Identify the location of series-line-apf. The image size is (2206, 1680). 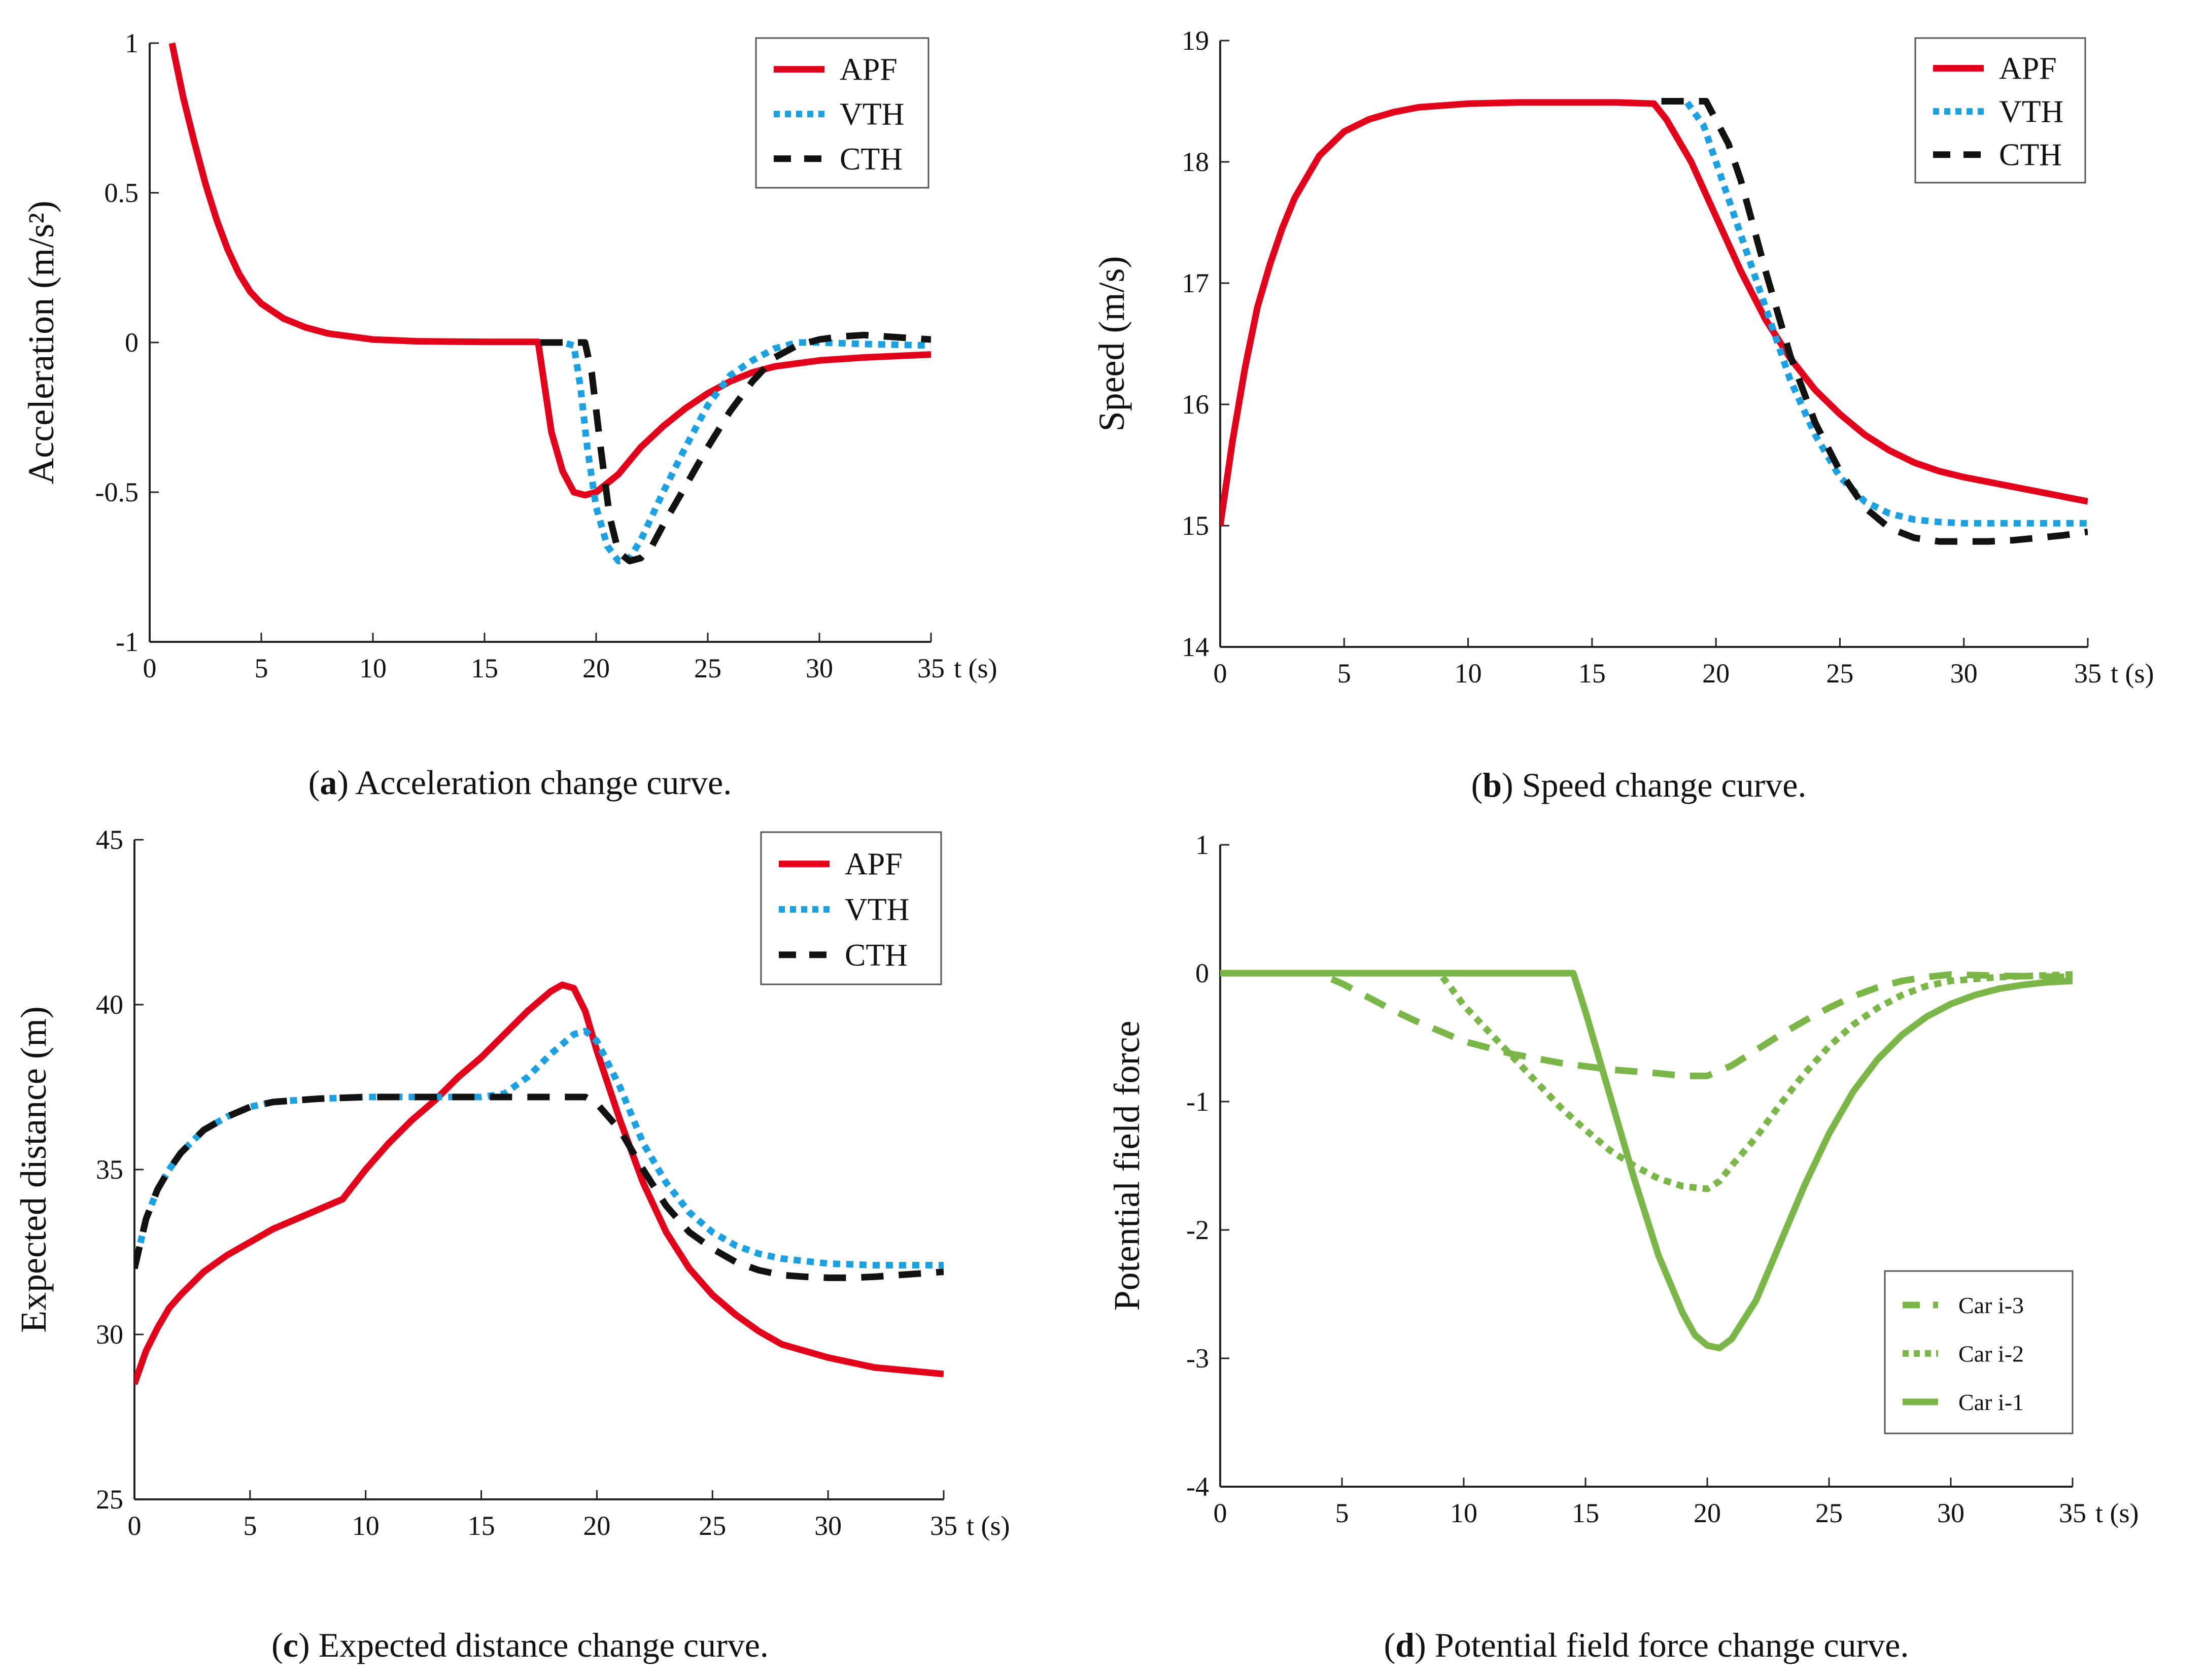
(539, 1183).